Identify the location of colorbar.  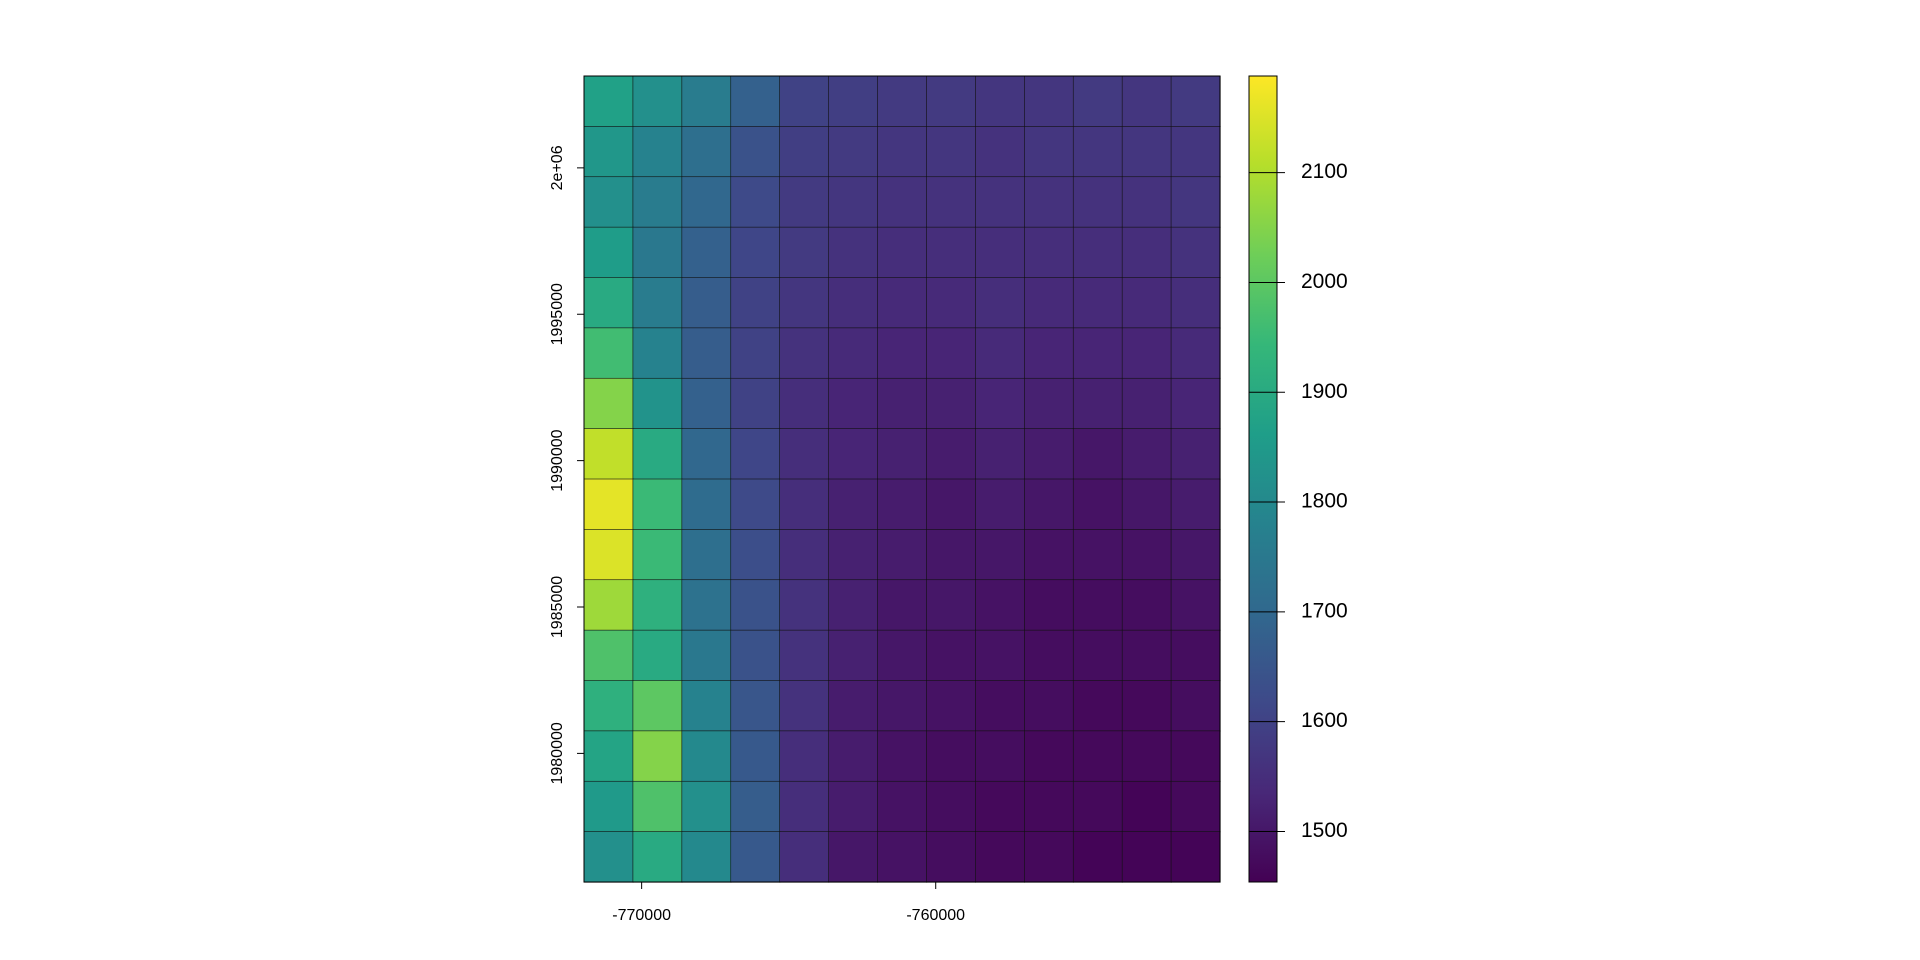
(1263, 479).